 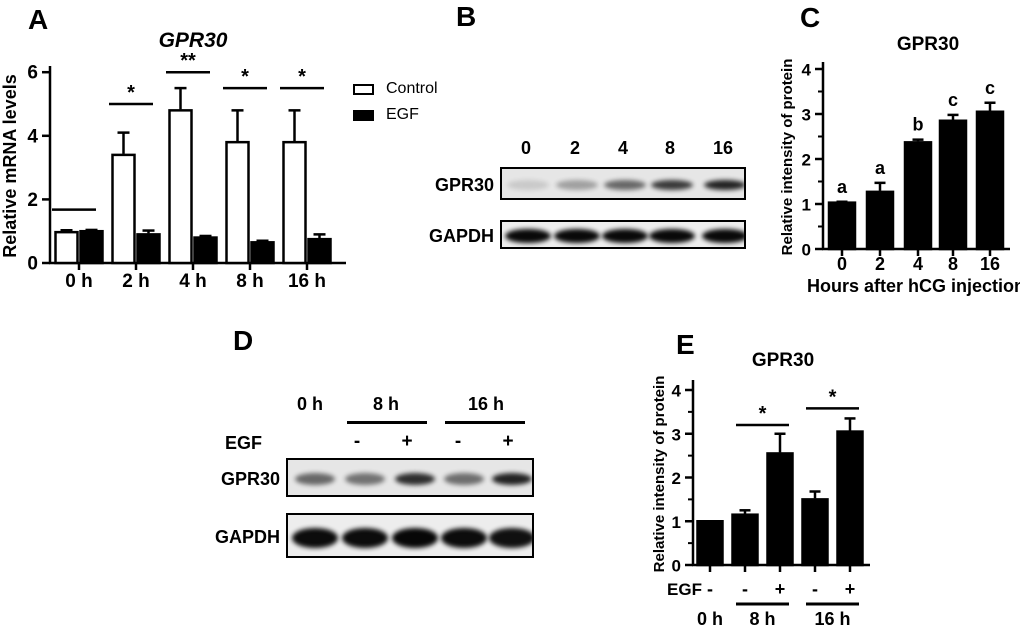 I want to click on blot-d-gpr30-image, so click(x=410, y=477).